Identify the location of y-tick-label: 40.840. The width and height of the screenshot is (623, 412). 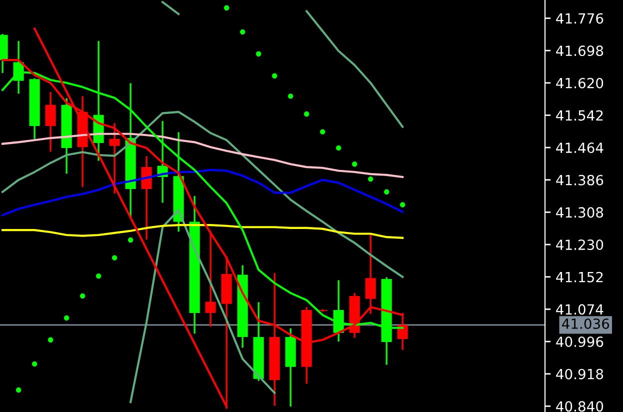
(580, 406).